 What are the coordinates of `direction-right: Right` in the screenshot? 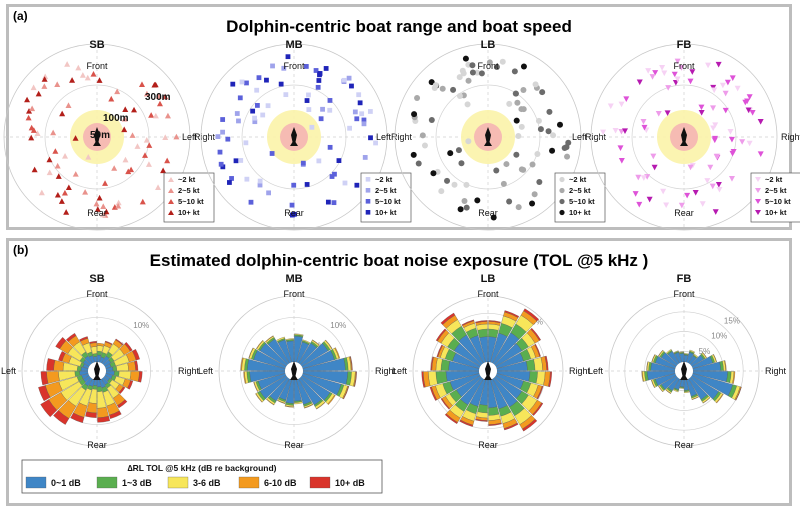 It's located at (205, 137).